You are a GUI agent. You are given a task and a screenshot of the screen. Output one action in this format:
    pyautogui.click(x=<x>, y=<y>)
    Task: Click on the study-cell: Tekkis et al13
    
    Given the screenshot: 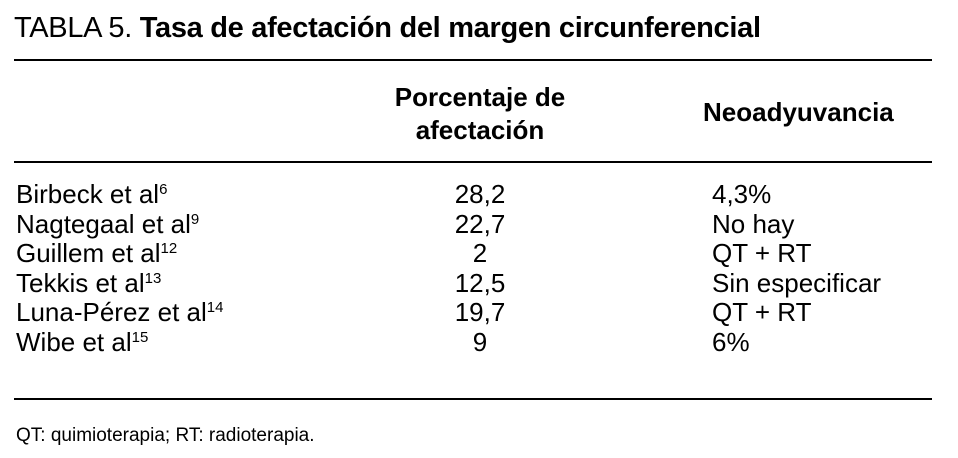 What is the action you would take?
    pyautogui.click(x=89, y=282)
    